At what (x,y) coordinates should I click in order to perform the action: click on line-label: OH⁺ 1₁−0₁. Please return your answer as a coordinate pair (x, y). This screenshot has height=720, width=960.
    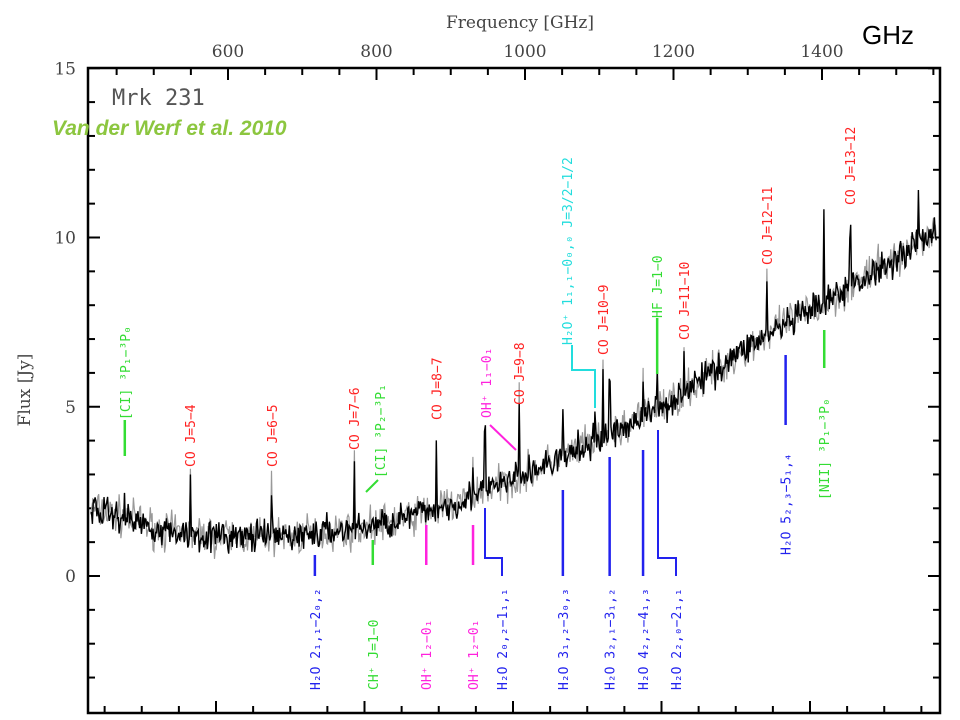
    Looking at the image, I should click on (487, 383).